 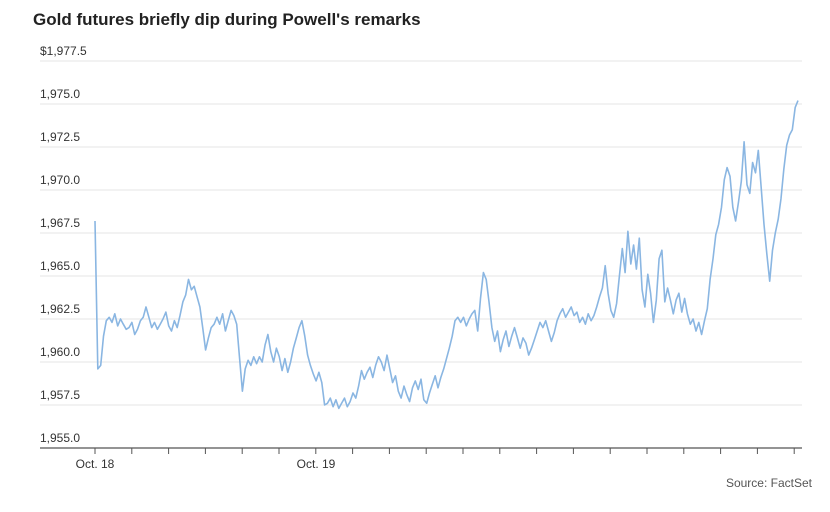 What do you see at coordinates (95, 464) in the screenshot?
I see `x-tick-label: Oct. 18` at bounding box center [95, 464].